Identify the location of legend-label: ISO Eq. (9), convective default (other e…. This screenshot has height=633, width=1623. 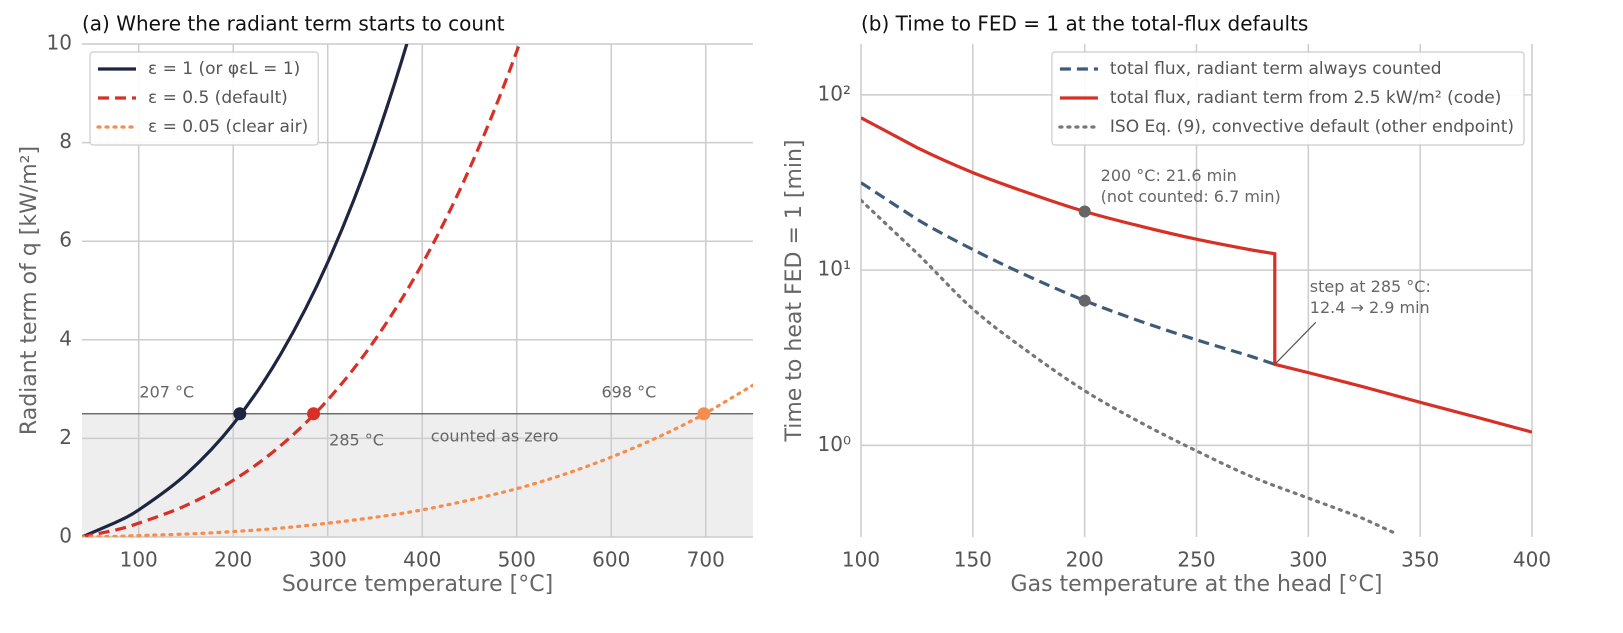
(1312, 127).